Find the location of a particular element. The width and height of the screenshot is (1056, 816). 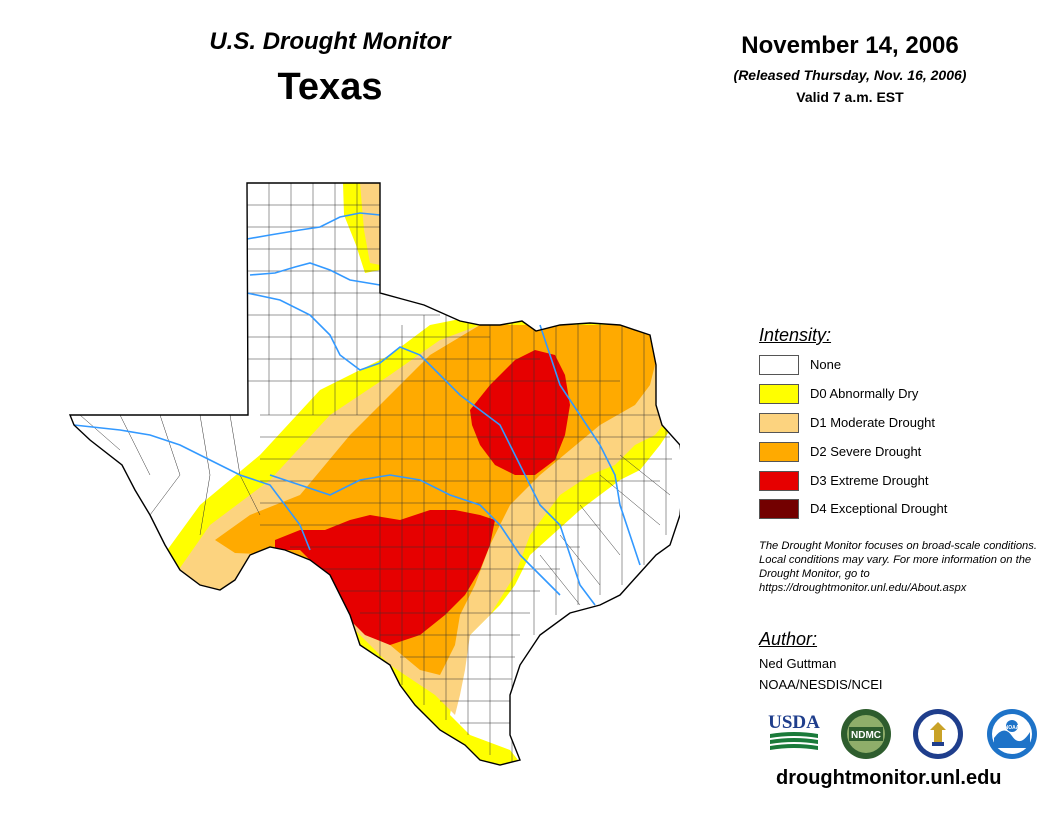

legend-item-d1: D1 Moderate Drought is located at coordinates (889, 423).